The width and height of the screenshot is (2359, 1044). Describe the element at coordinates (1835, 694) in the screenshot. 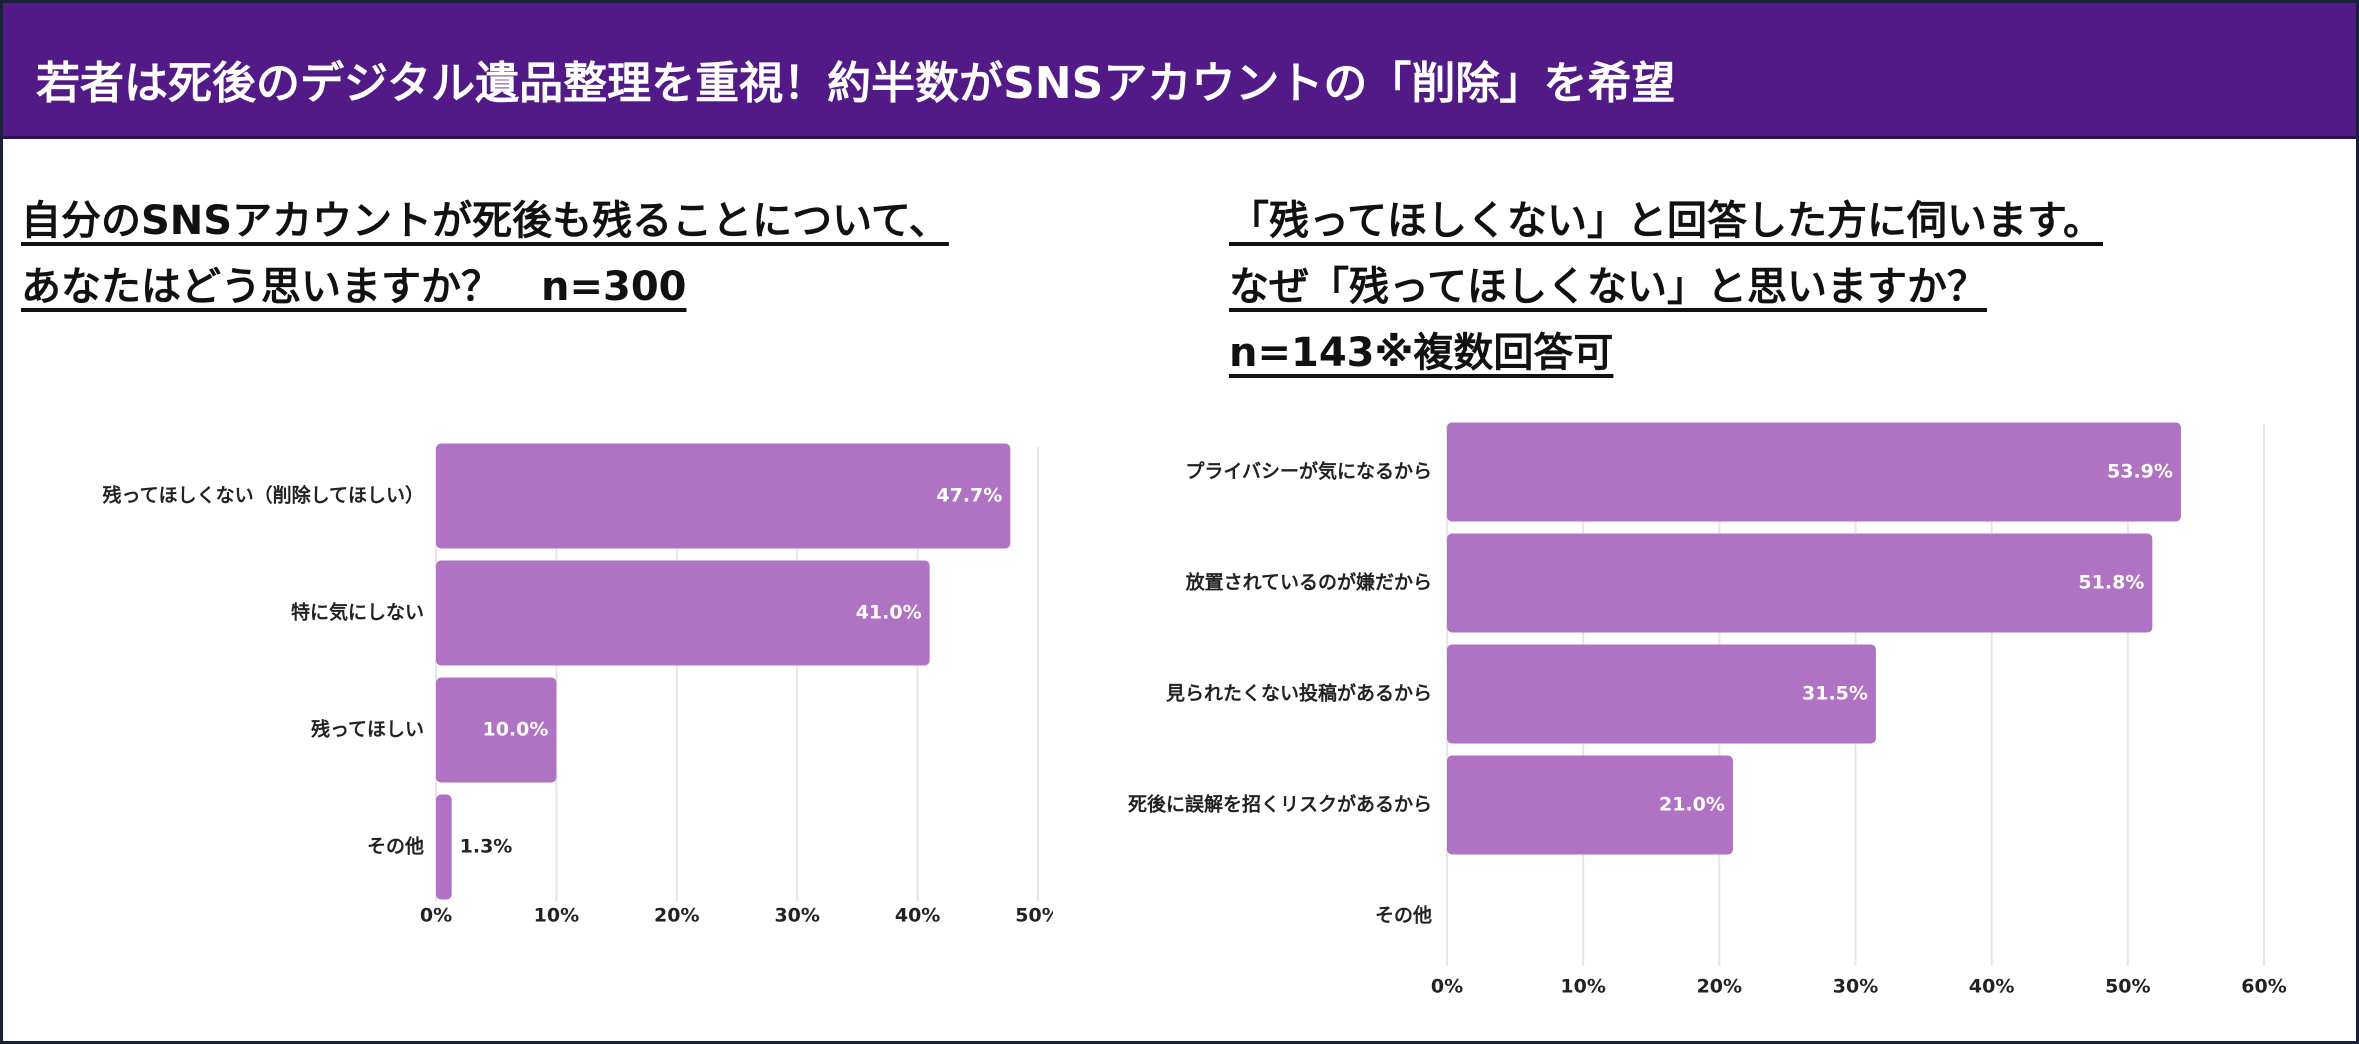

I see `value-label: 31.5%` at that location.